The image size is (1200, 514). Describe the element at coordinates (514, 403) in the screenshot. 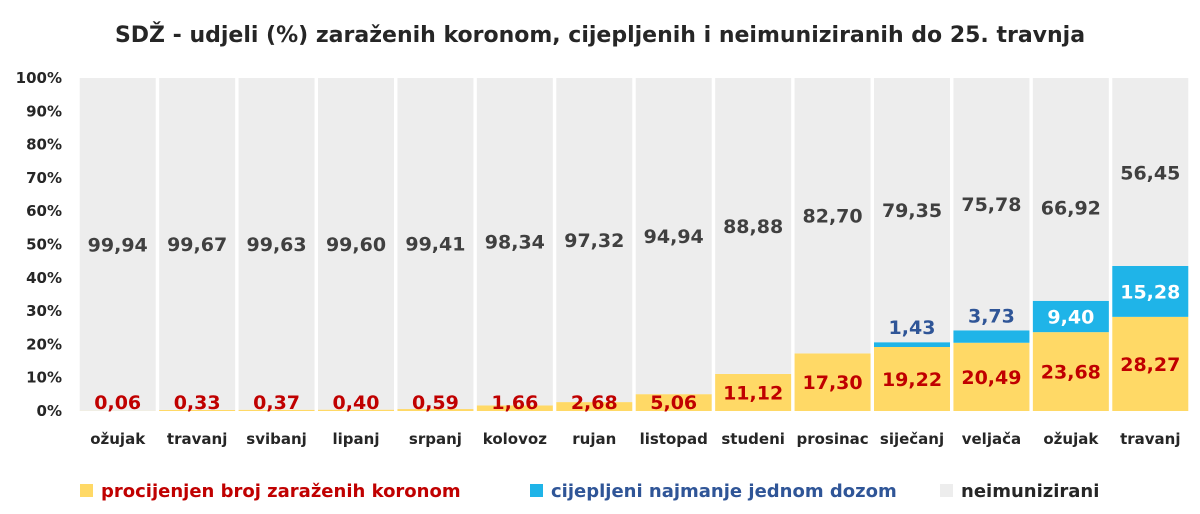

I see `data-label-infected: 1,66` at that location.